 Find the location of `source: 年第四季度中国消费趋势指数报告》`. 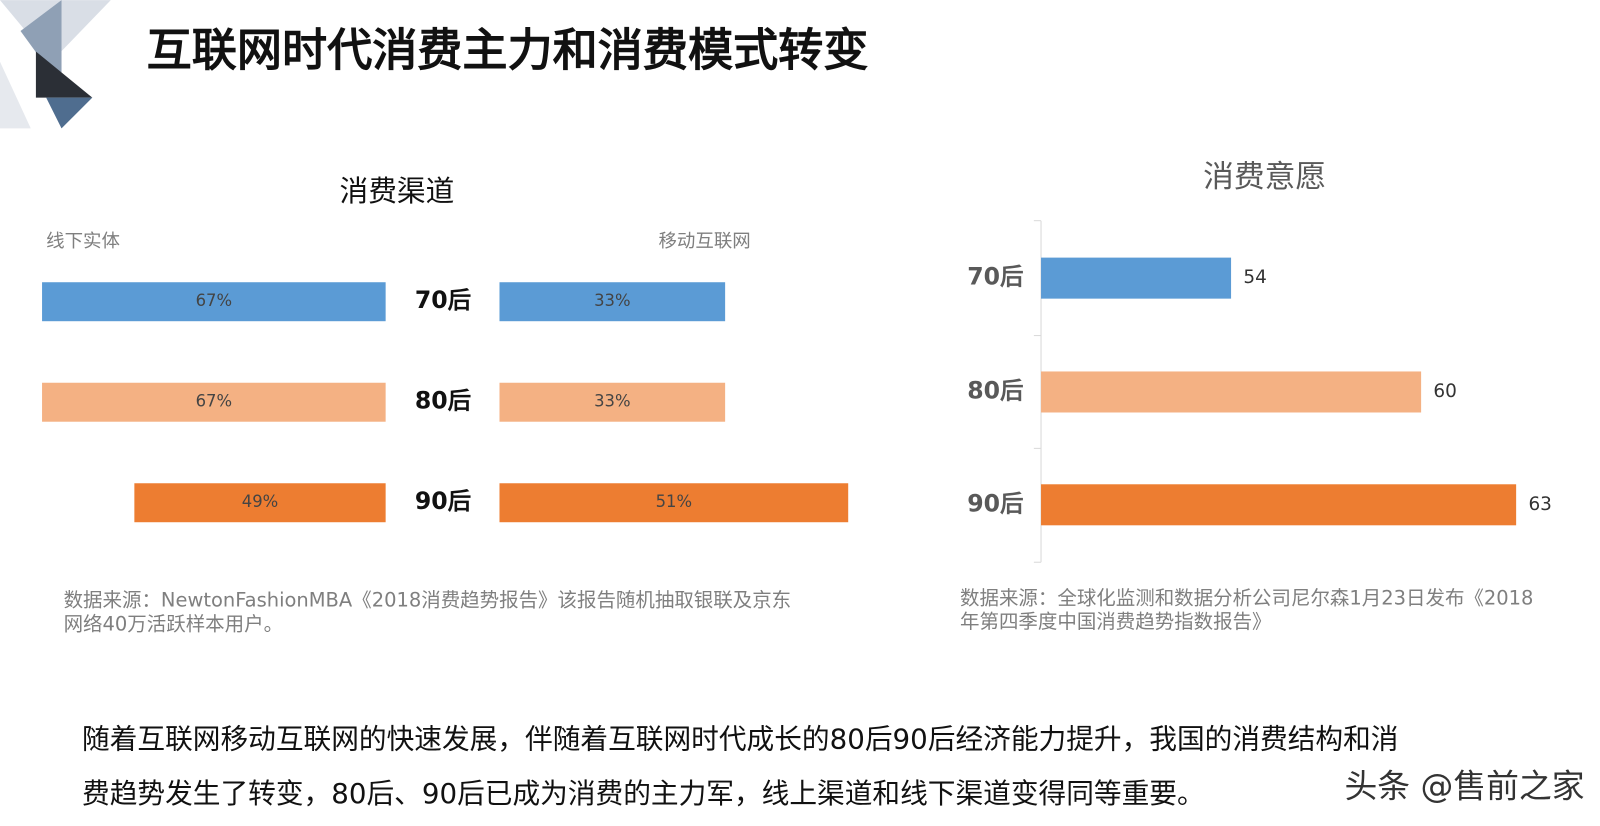

source: 年第四季度中国消费趋势指数报告》 is located at coordinates (1116, 621).